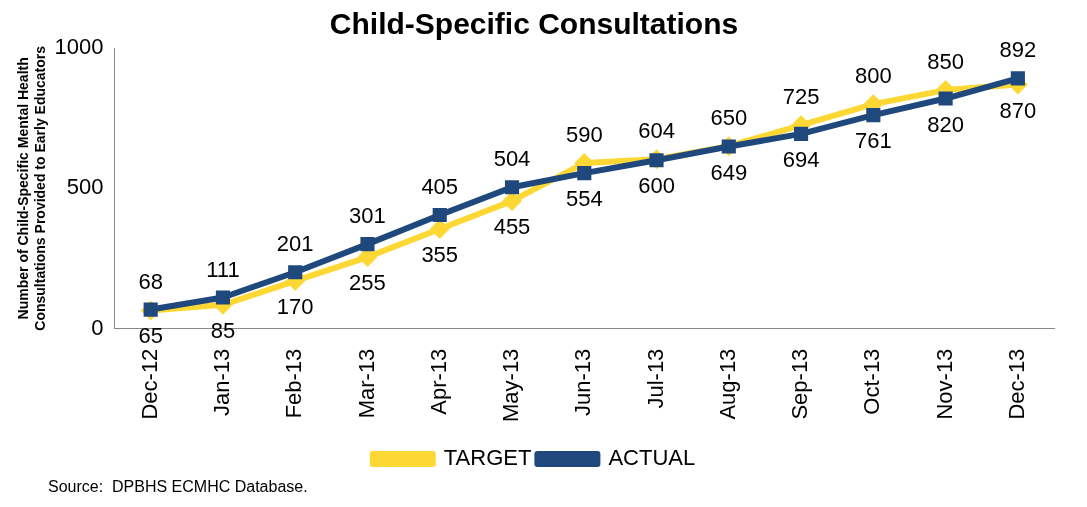 This screenshot has height=507, width=1087. What do you see at coordinates (584, 199) in the screenshot?
I see `data-label: 554` at bounding box center [584, 199].